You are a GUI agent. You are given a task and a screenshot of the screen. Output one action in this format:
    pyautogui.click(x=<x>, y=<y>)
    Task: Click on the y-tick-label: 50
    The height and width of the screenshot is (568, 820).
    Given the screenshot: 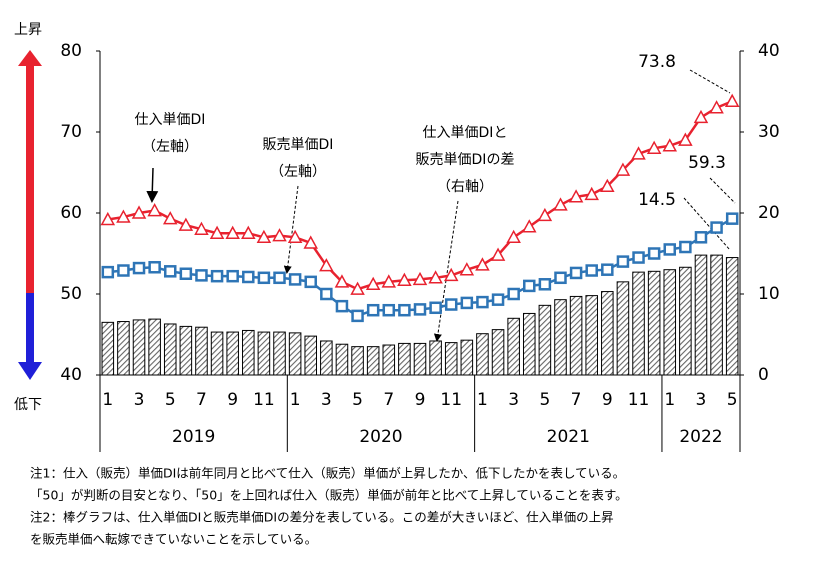 What is the action you would take?
    pyautogui.click(x=71, y=294)
    